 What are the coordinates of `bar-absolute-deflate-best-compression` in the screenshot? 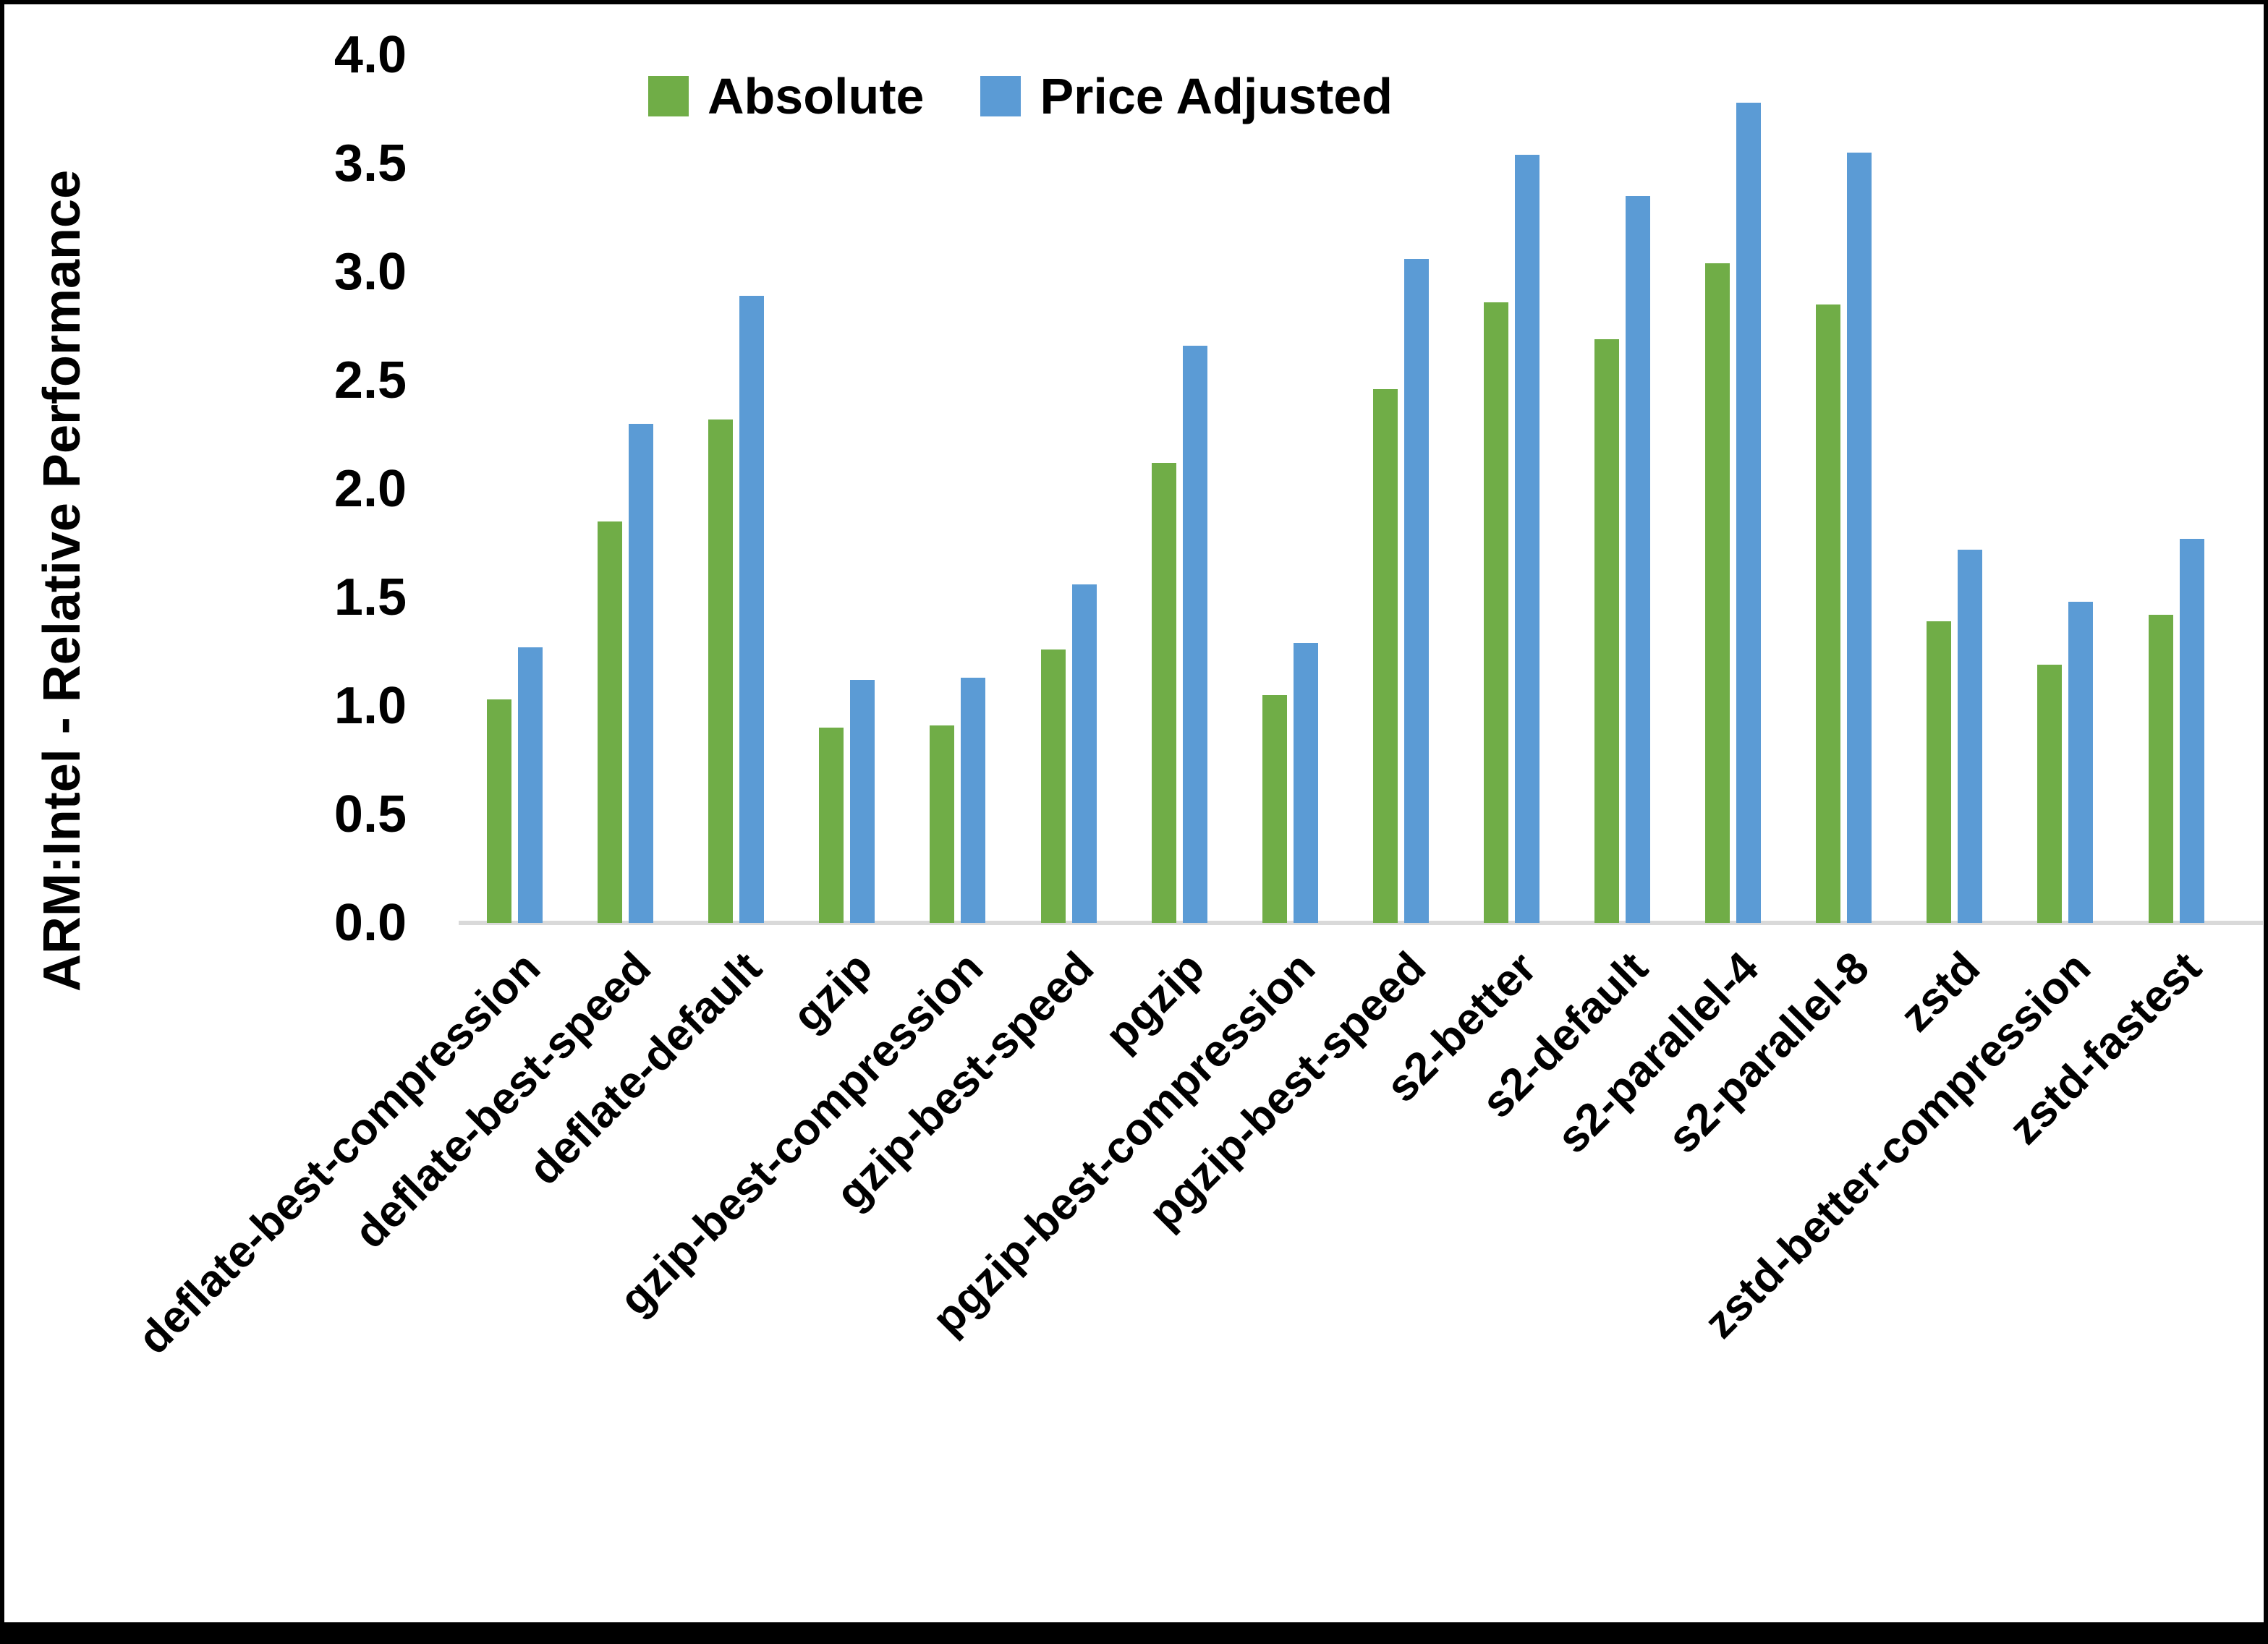 It's located at (499, 811).